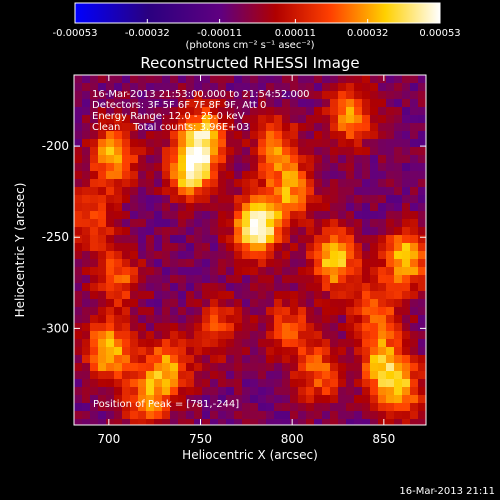  I want to click on colorbar-tick-label: 0.00011, so click(295, 33).